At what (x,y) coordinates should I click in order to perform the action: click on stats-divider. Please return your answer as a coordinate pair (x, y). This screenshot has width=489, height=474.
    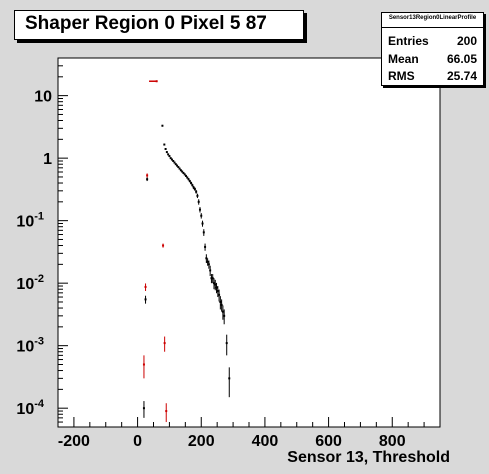
    Looking at the image, I should click on (432, 27).